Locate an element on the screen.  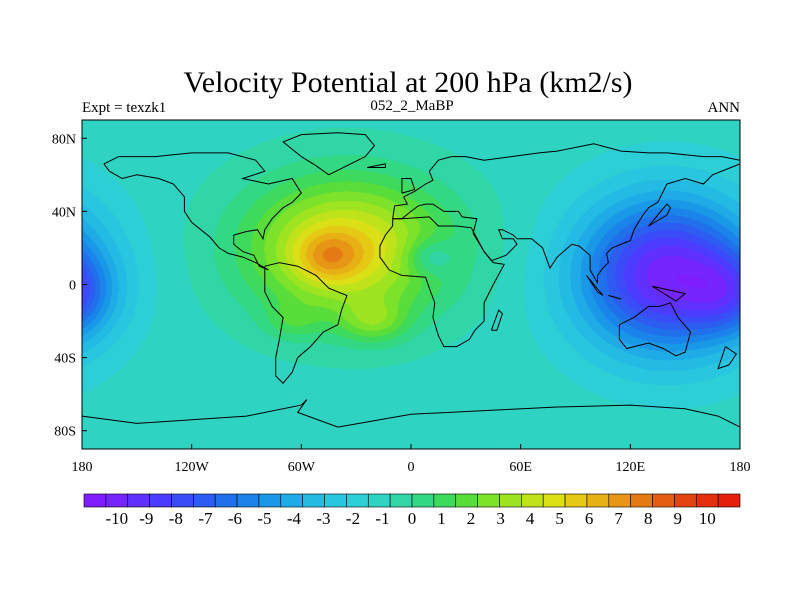
colorbar-label: -6 is located at coordinates (235, 518).